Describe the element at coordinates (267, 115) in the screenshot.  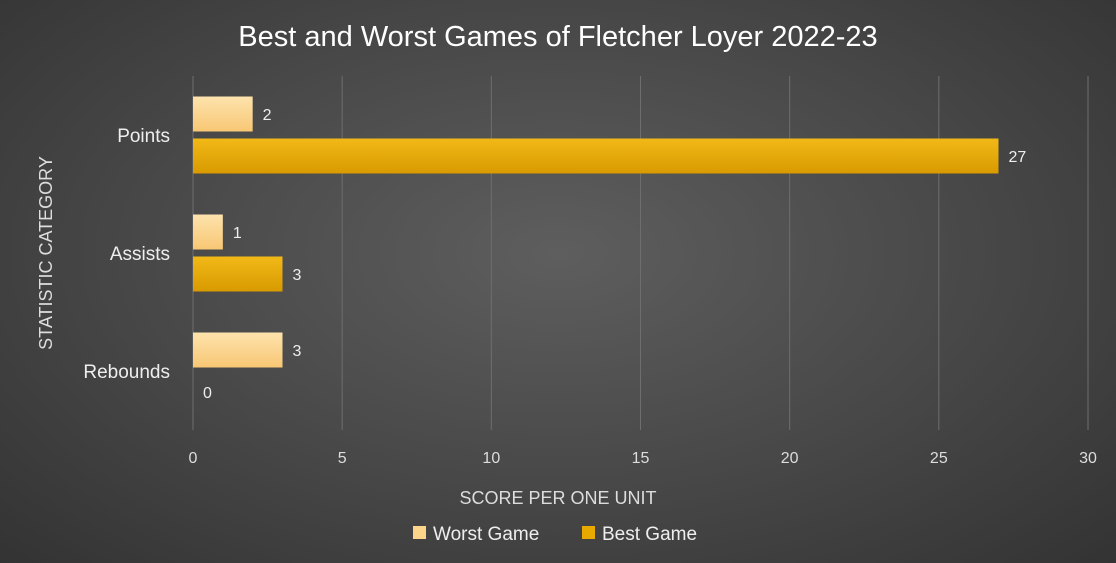
I see `data-label: 2` at that location.